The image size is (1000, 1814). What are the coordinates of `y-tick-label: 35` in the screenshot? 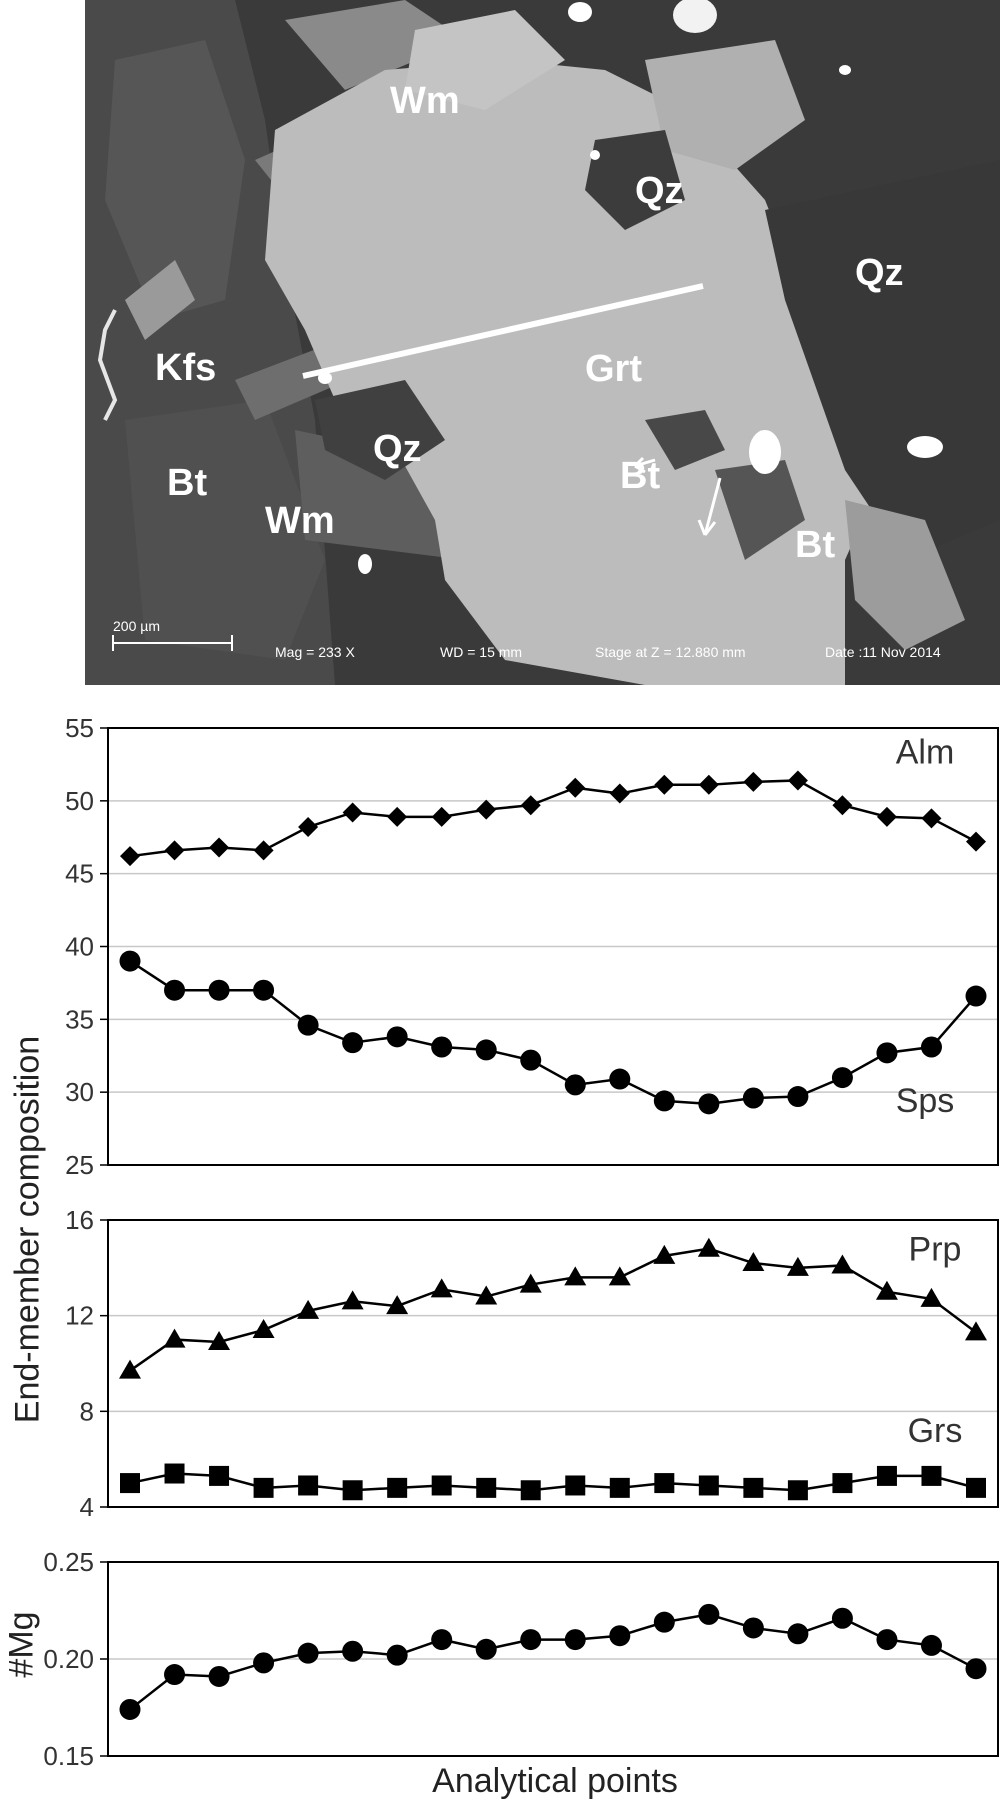 It's located at (79, 1019).